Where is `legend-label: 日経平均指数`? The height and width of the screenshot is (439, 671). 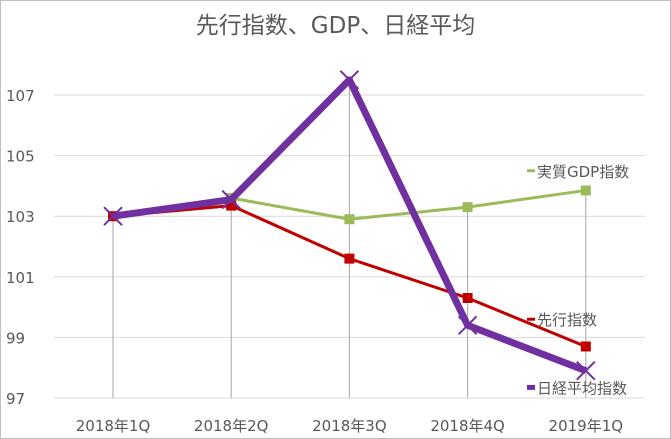 legend-label: 日経平均指数 is located at coordinates (582, 388).